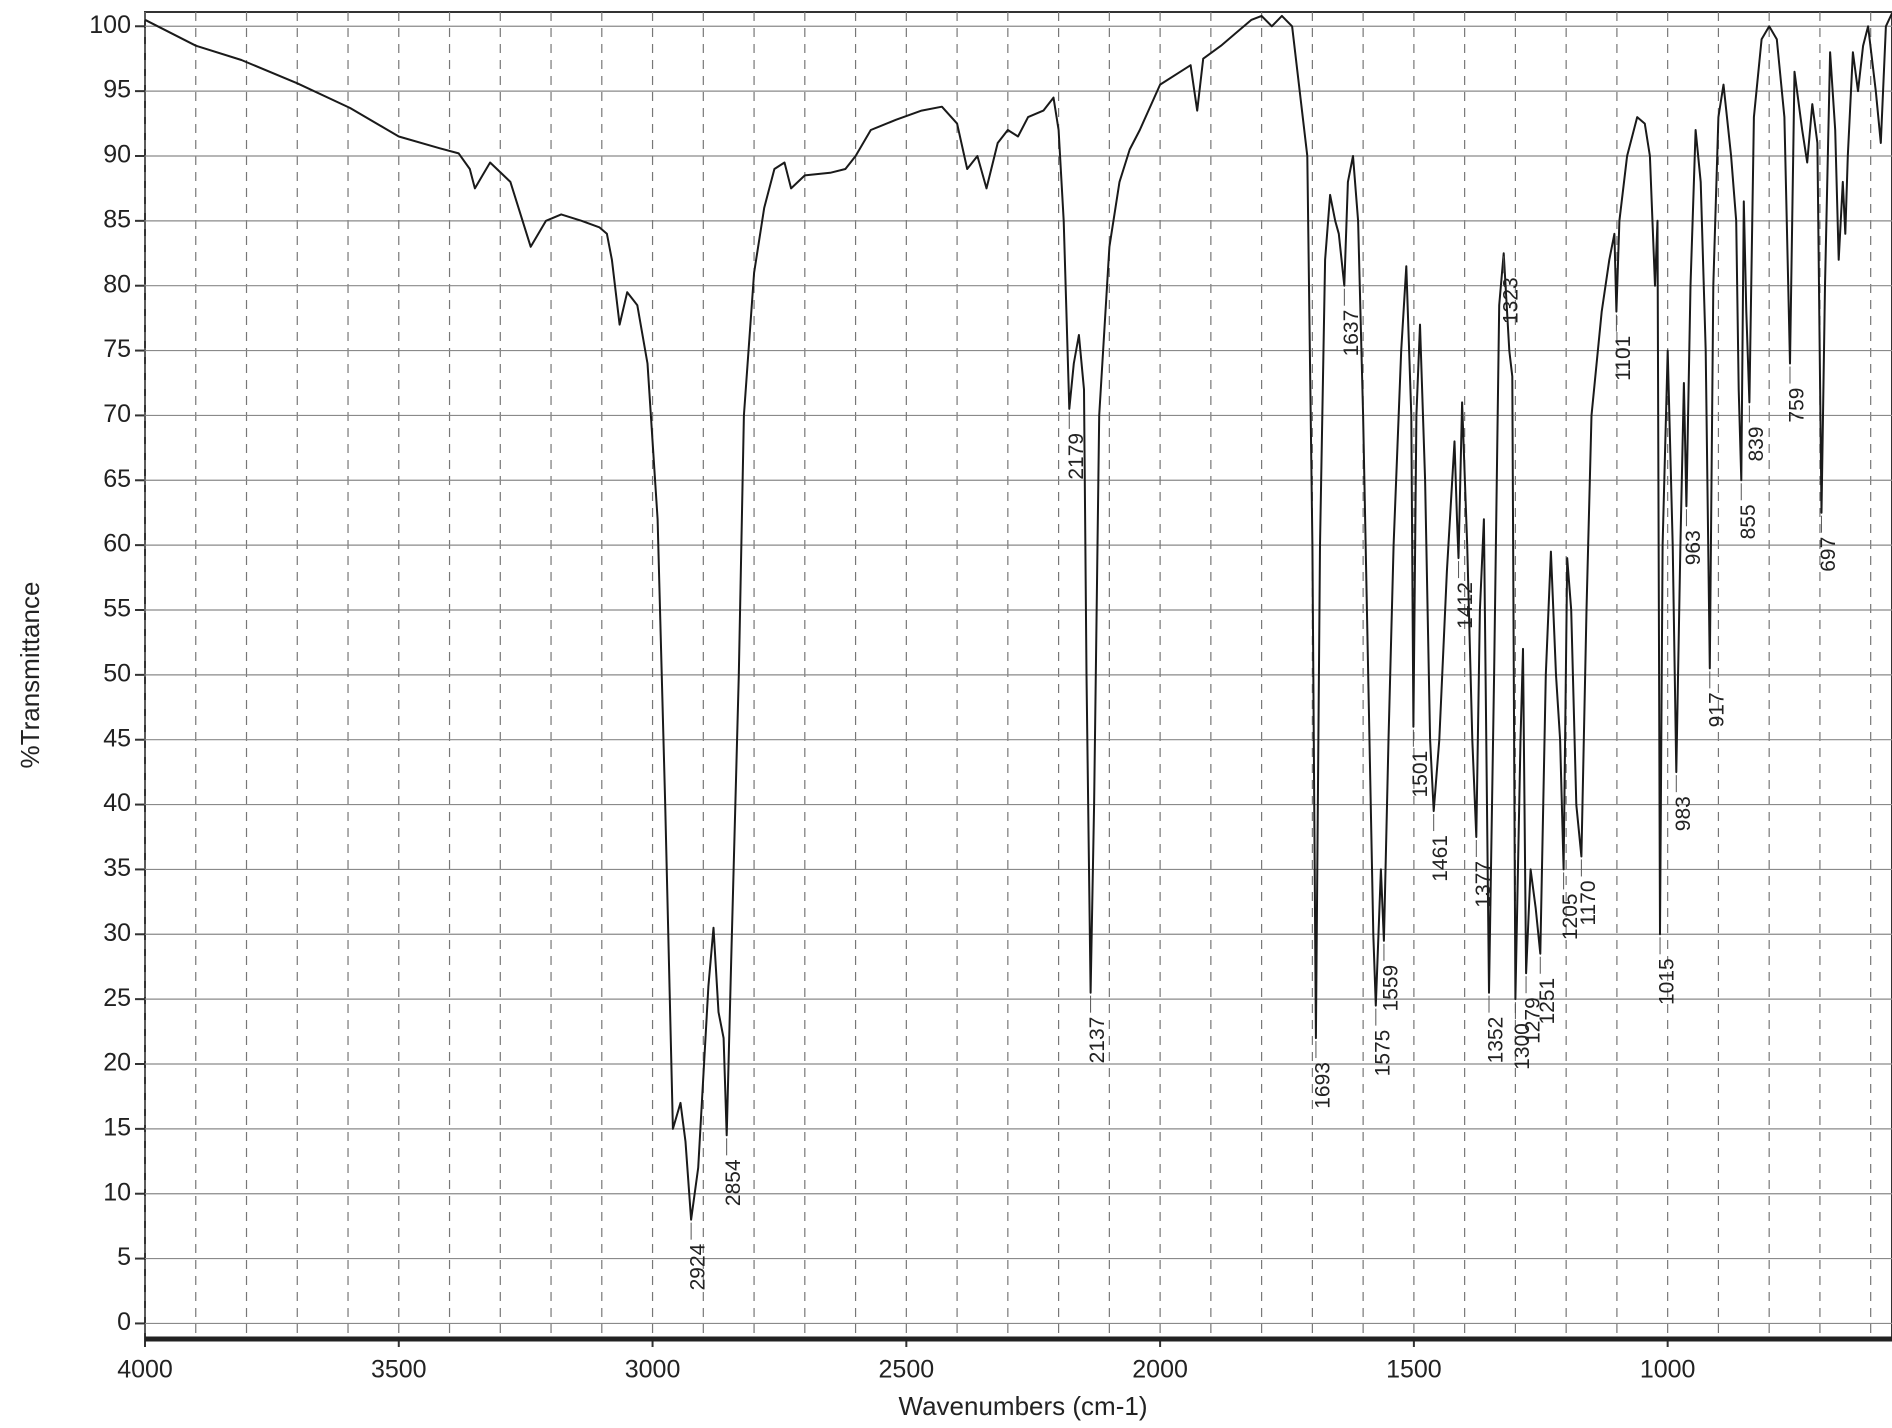 The height and width of the screenshot is (1428, 1892). I want to click on peak-label: 1377, so click(1483, 884).